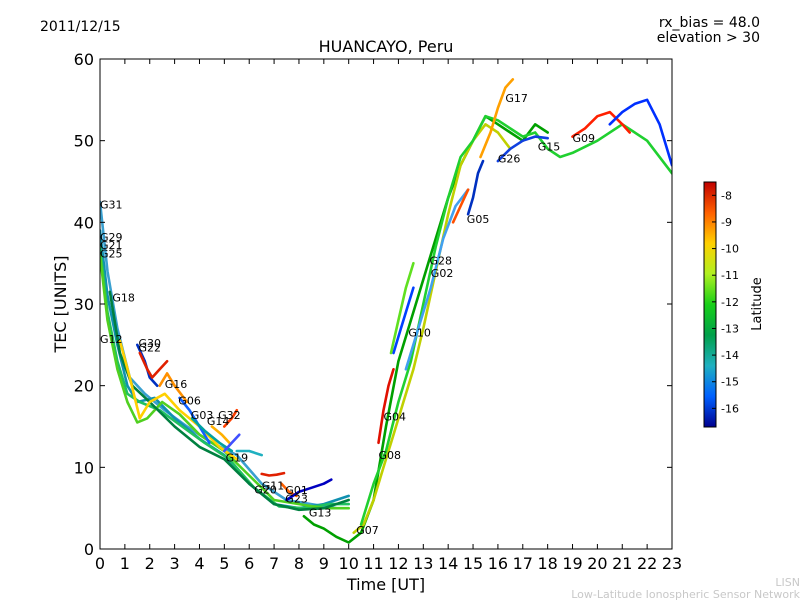 Image resolution: width=800 pixels, height=600 pixels. What do you see at coordinates (237, 458) in the screenshot?
I see `satellite-label: G19` at bounding box center [237, 458].